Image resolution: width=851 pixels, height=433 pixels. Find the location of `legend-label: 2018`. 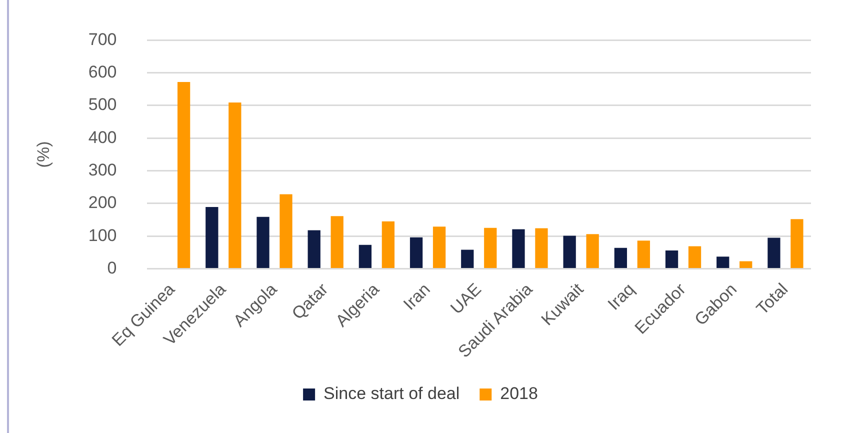

legend-label: 2018 is located at coordinates (519, 394).